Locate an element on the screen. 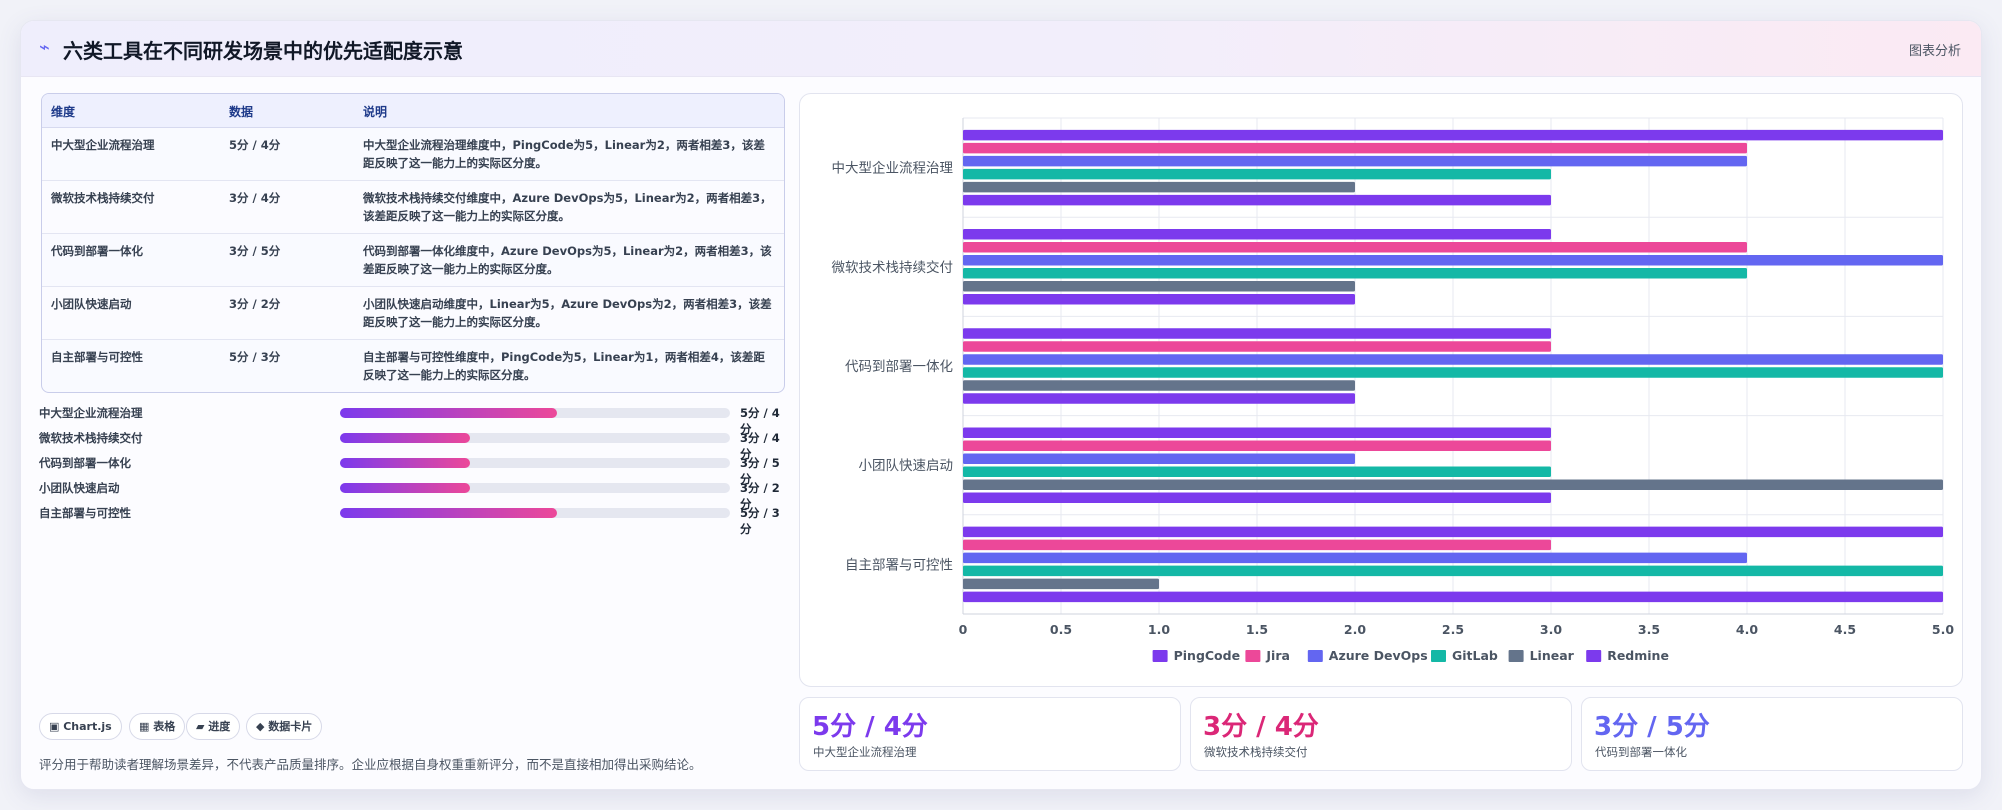  category-label: 中大型企业流程治理 is located at coordinates (893, 168).